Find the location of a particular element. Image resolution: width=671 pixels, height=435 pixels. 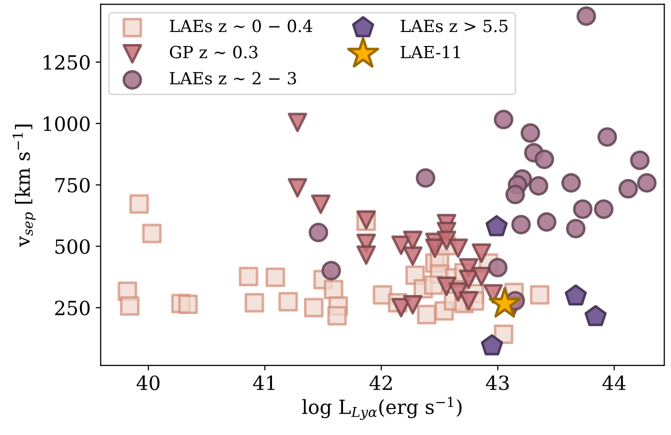

legend-label: LAEs z > 5.5 is located at coordinates (454, 26).